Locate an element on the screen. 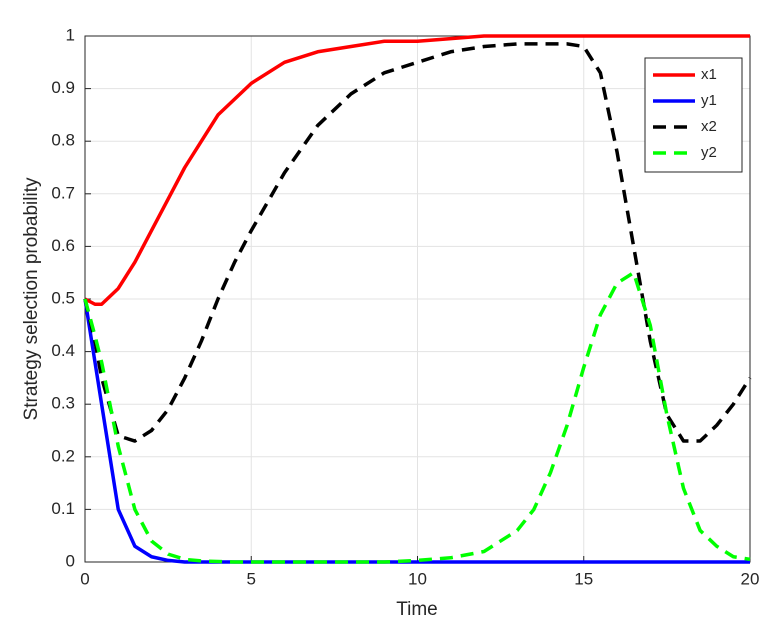 The height and width of the screenshot is (638, 782). y-tick-label: 0.7 is located at coordinates (63, 192).